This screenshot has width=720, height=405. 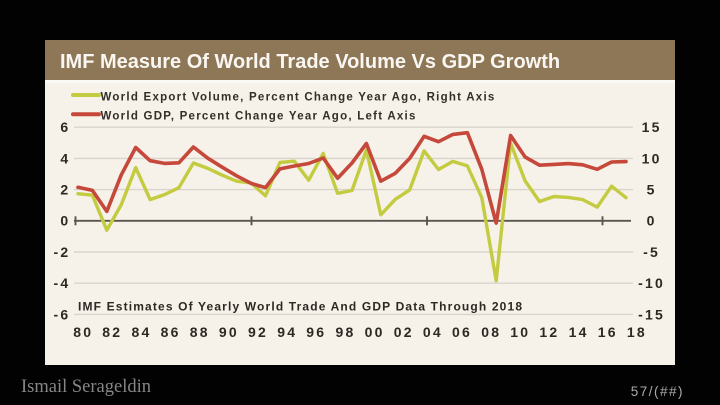 I want to click on svg-text: 14, so click(x=579, y=332).